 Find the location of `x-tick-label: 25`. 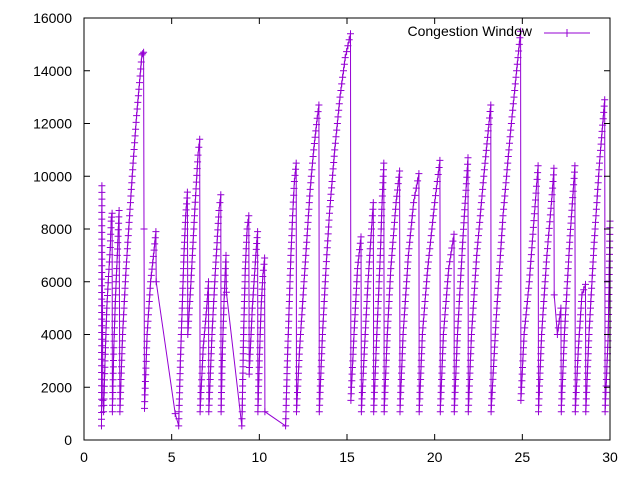

x-tick-label: 25 is located at coordinates (523, 457).